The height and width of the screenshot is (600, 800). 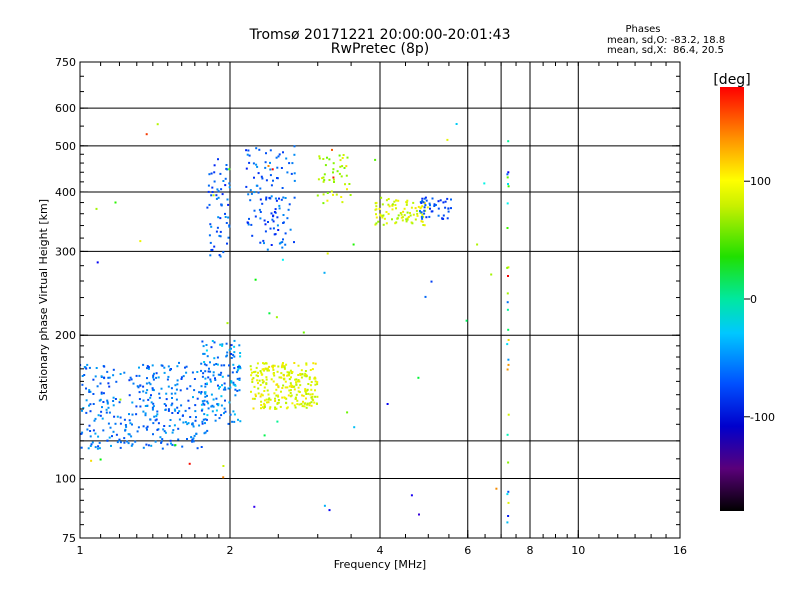 What do you see at coordinates (467, 550) in the screenshot?
I see `x-tick-label: 6` at bounding box center [467, 550].